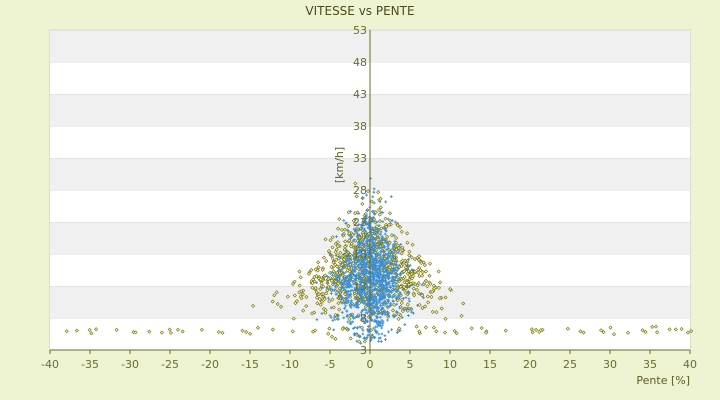  I want to click on chart-title: VITESSE vs PENTE, so click(359, 11).